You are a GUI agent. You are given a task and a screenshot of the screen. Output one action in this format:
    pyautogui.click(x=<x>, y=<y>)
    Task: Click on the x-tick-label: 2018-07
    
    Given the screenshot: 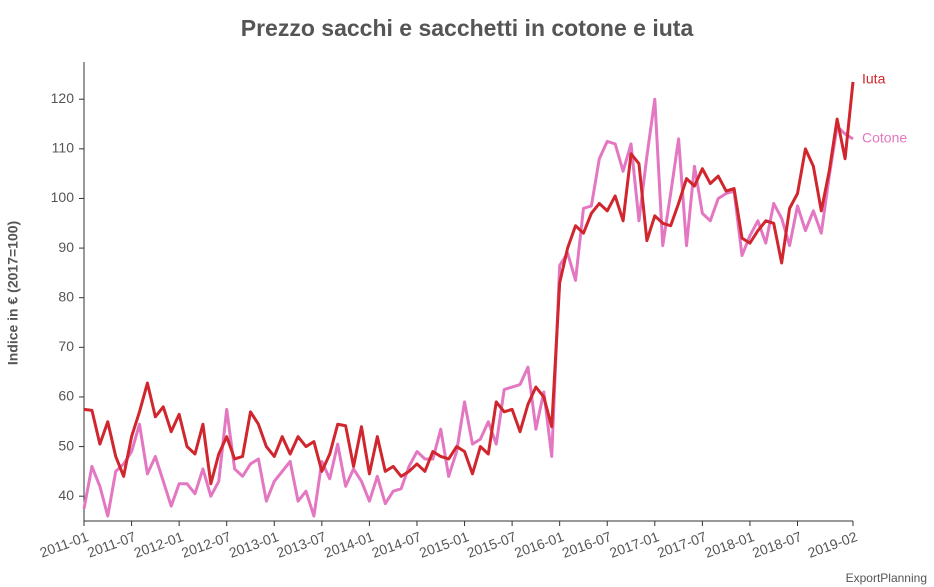 What is the action you would take?
    pyautogui.click(x=777, y=544)
    